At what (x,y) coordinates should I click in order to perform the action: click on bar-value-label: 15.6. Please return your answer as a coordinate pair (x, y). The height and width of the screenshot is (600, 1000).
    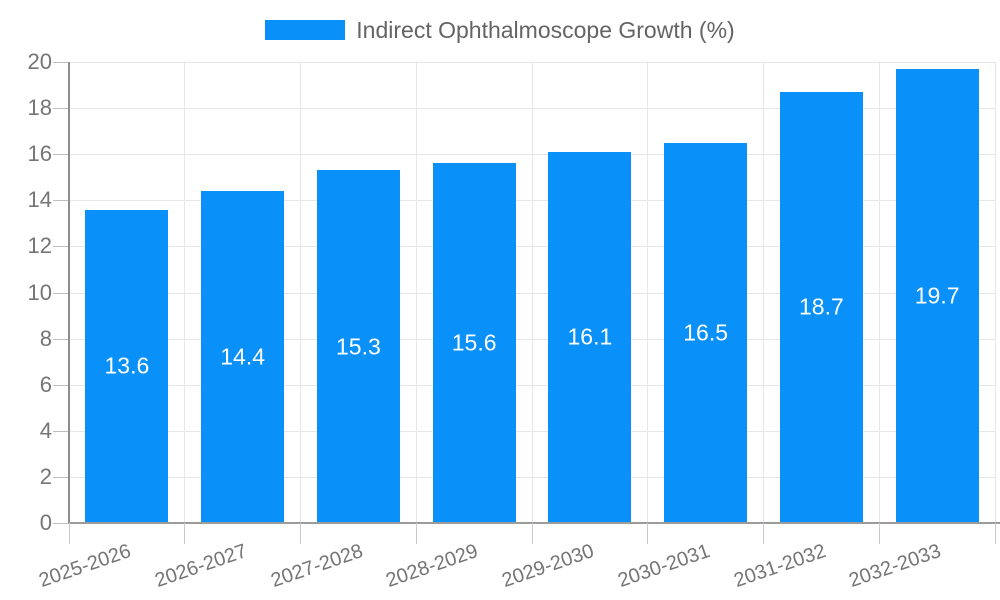
    Looking at the image, I should click on (474, 342).